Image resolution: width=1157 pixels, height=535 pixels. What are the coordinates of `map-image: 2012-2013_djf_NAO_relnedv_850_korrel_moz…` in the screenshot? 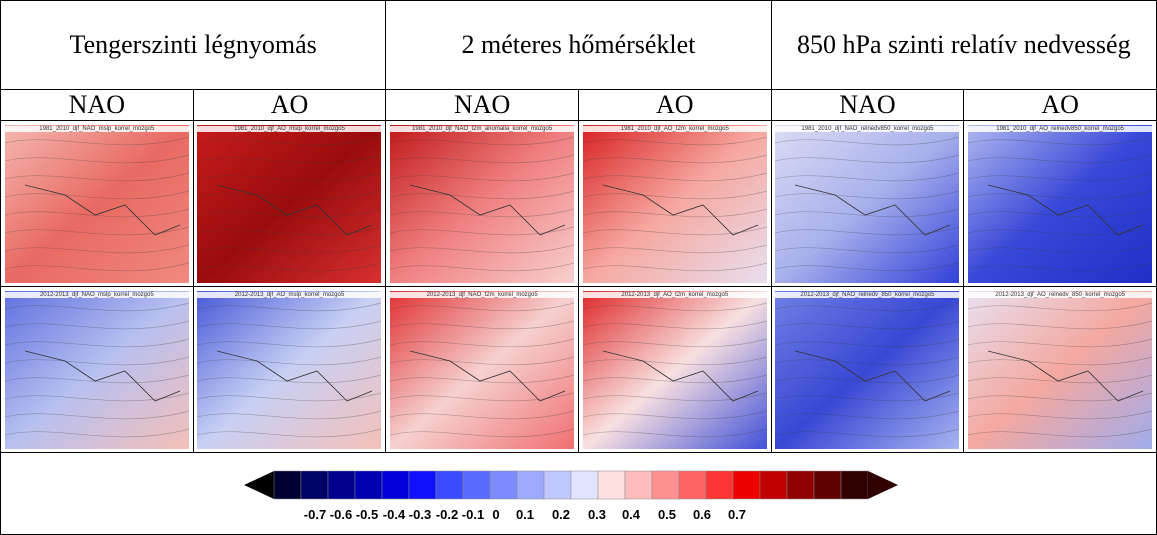 It's located at (867, 369).